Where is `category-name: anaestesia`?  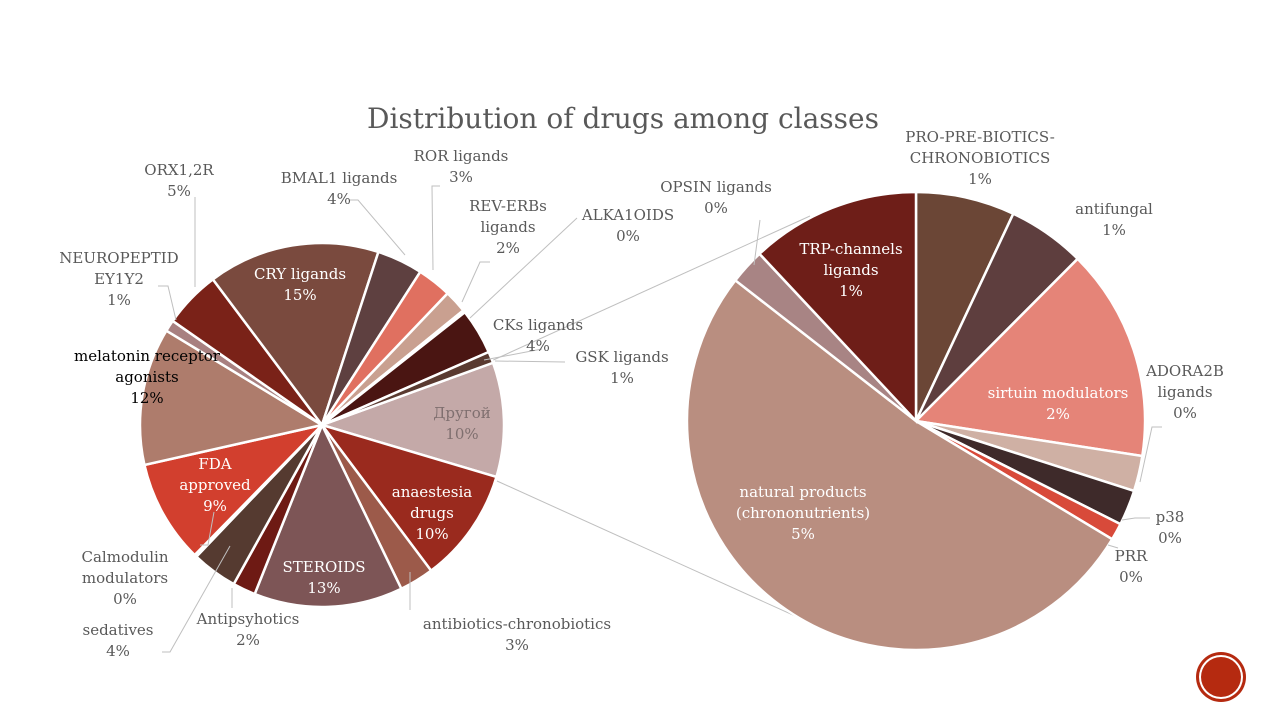
category-name: anaestesia is located at coordinates (432, 492).